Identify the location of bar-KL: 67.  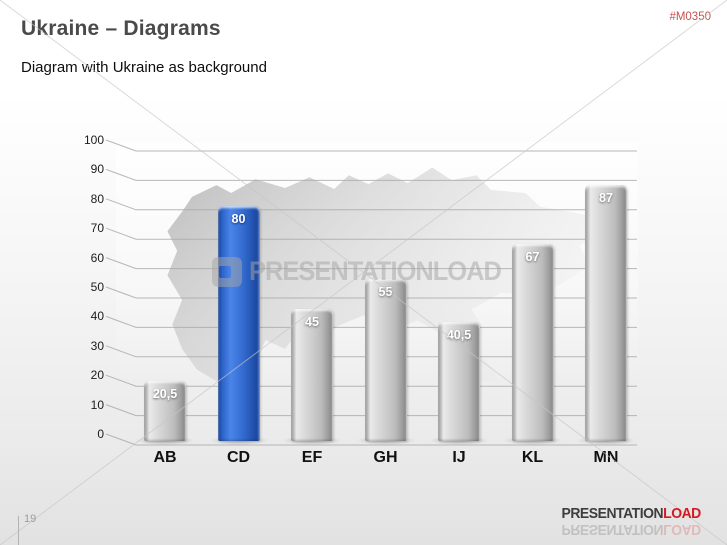
(532, 342).